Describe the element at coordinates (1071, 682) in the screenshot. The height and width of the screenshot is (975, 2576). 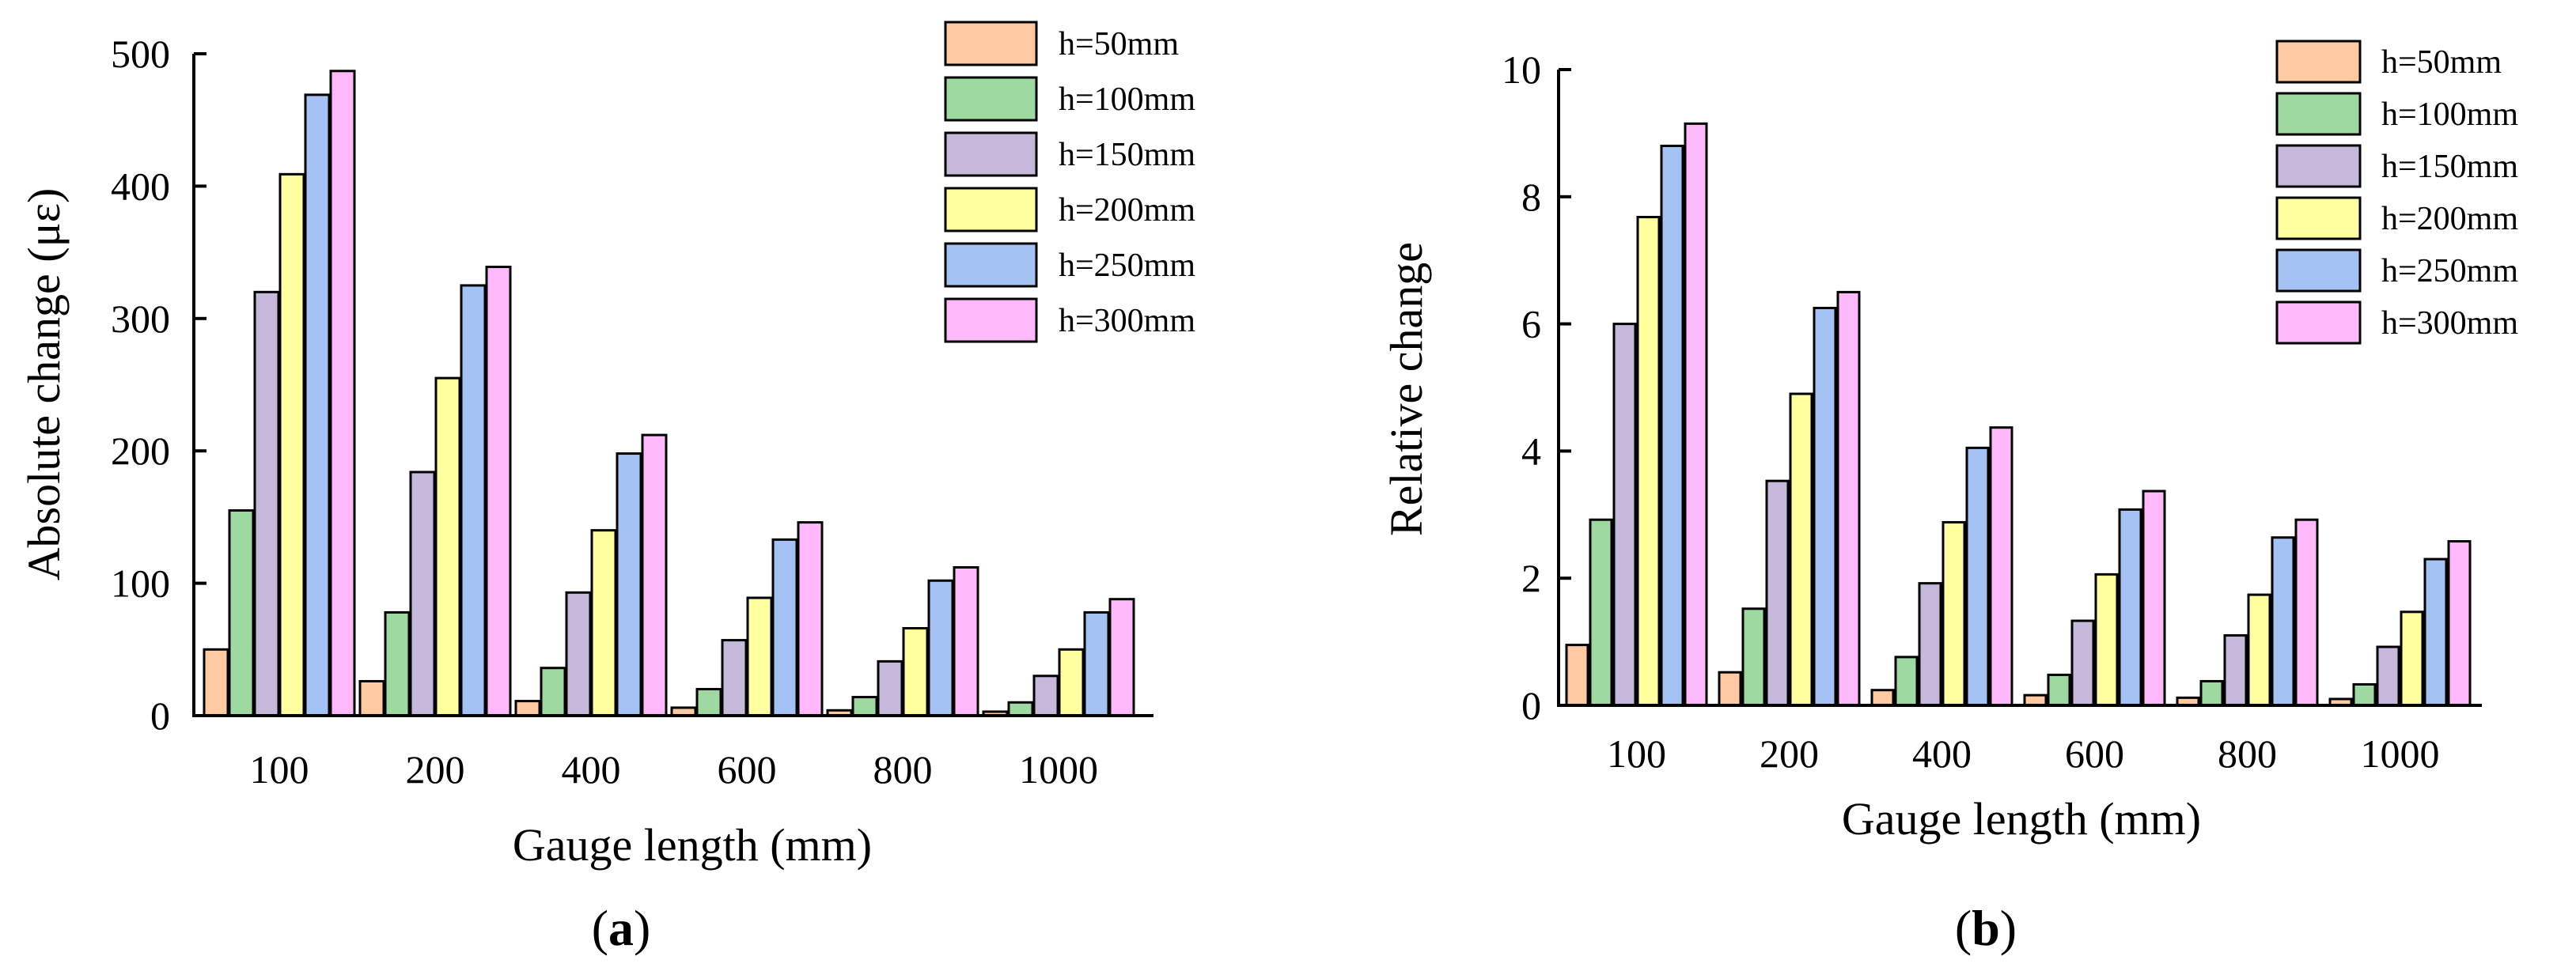
I see `bar-a-1000-h200mm` at that location.